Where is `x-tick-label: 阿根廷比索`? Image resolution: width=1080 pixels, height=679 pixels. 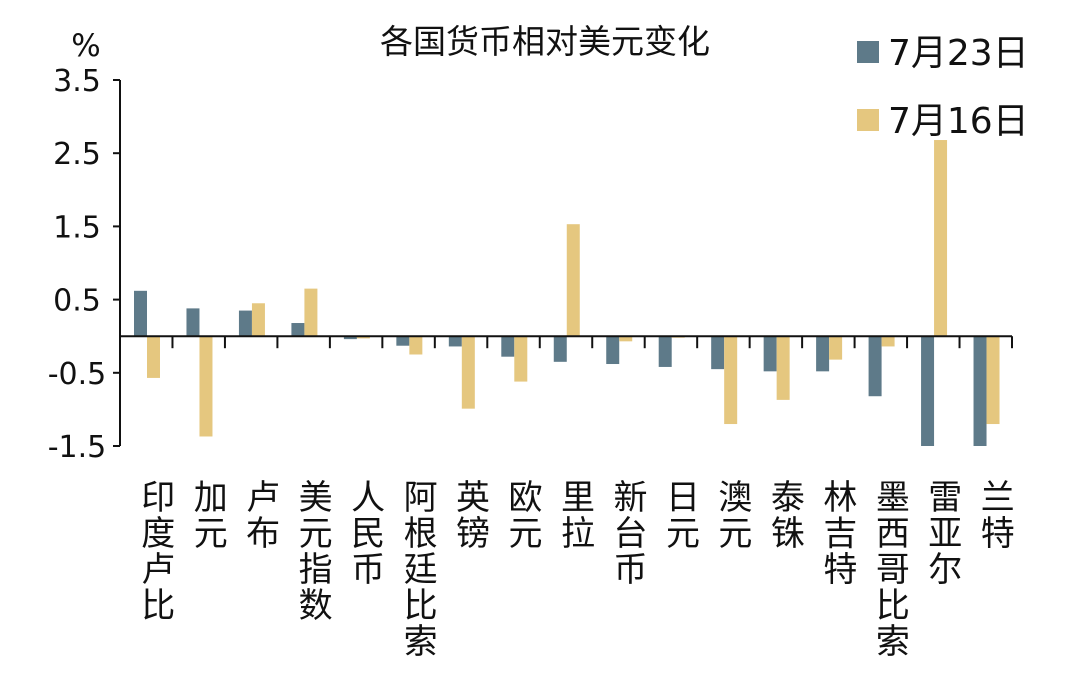 x-tick-label: 阿根廷比索 is located at coordinates (421, 570).